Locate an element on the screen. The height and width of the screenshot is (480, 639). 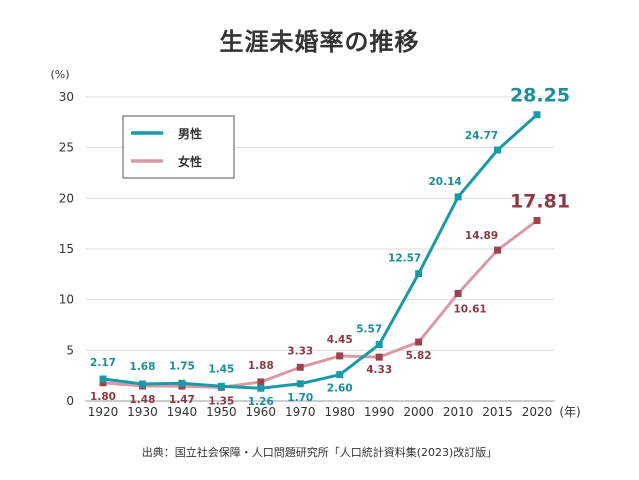
source-note: 出典：国立社会保障・人口問題研究所「人口統計資料集(2023)改訂版」 is located at coordinates (319, 452).